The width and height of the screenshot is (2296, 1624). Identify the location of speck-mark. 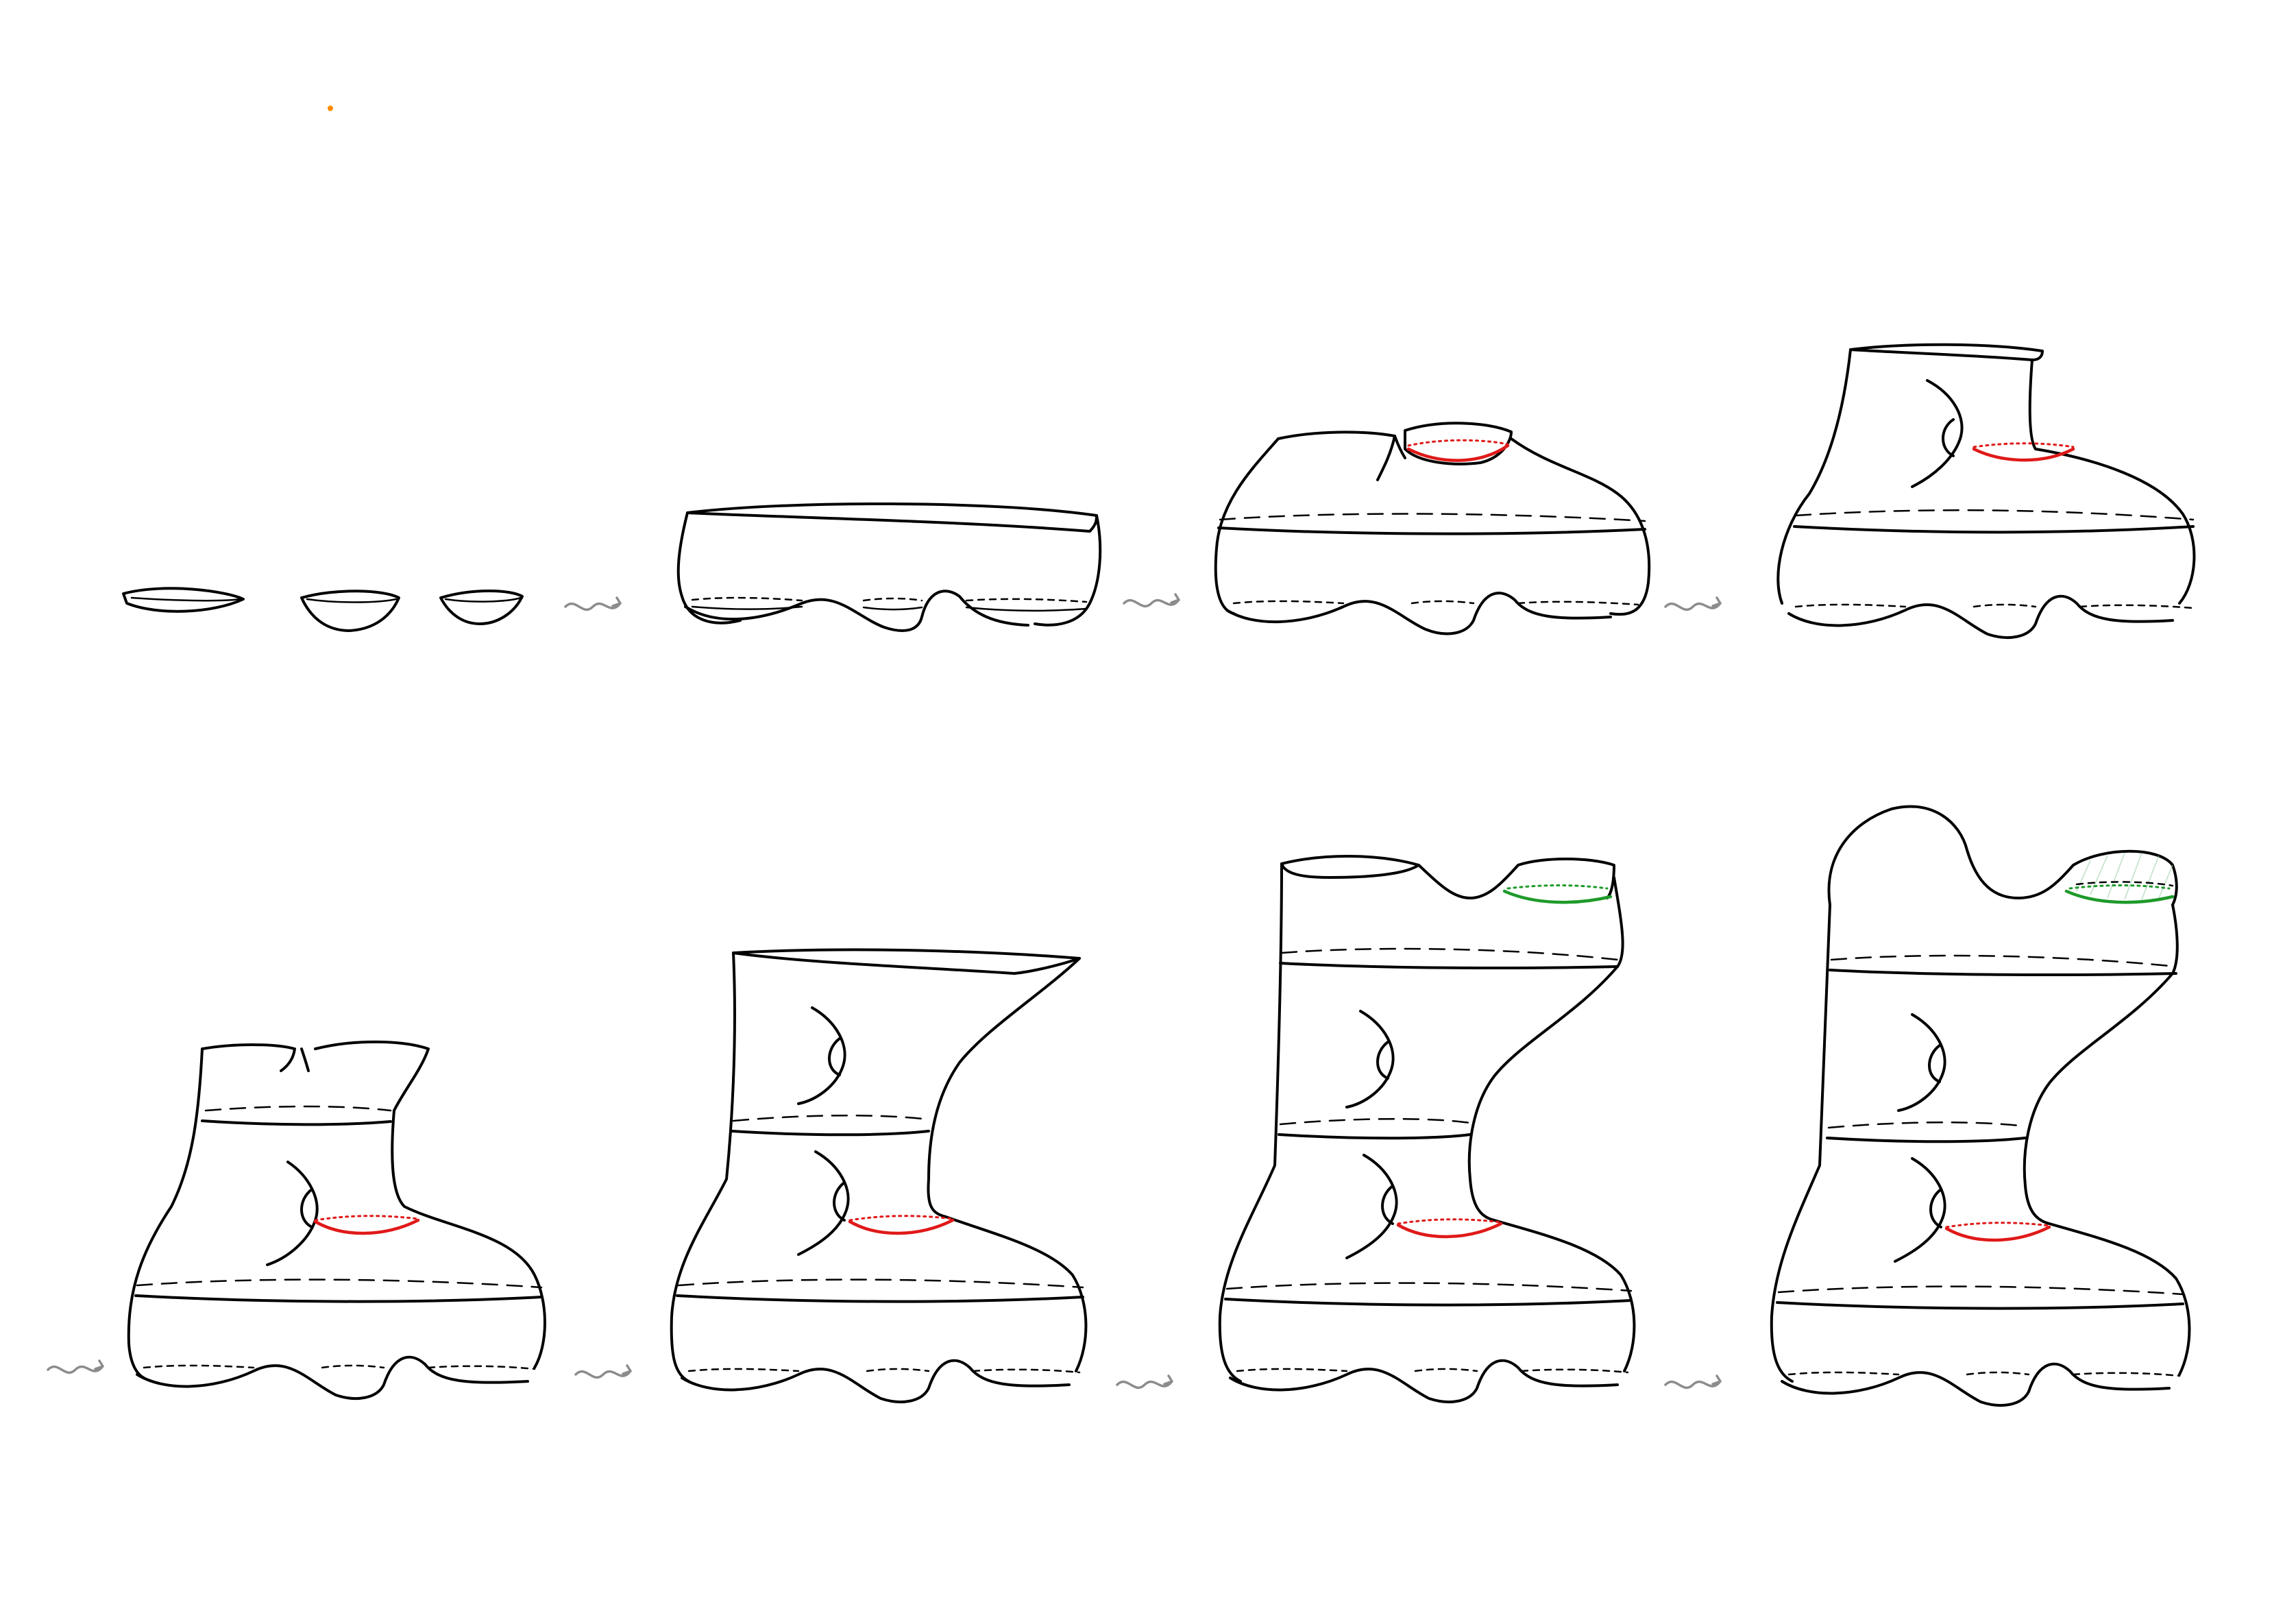
(330, 108).